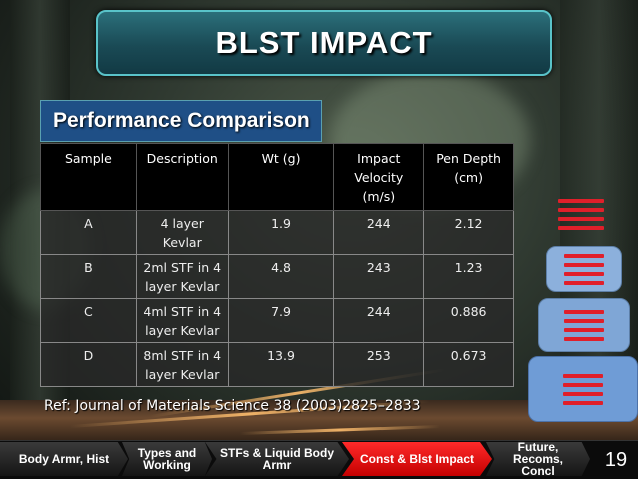 The height and width of the screenshot is (479, 638). I want to click on slide-title: BLST IMPACT, so click(324, 42).